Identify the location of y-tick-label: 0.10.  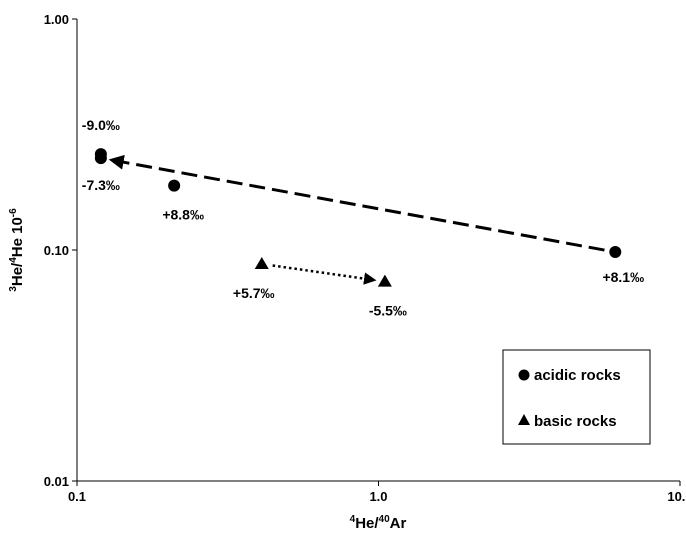
(56, 250).